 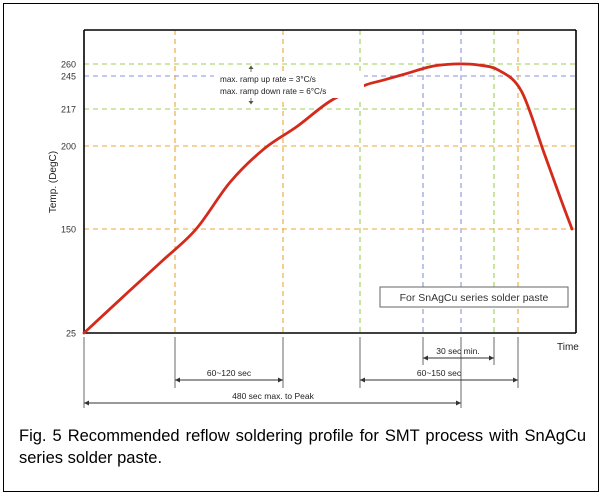 What do you see at coordinates (251, 67) in the screenshot?
I see `rate-arrow-up-head` at bounding box center [251, 67].